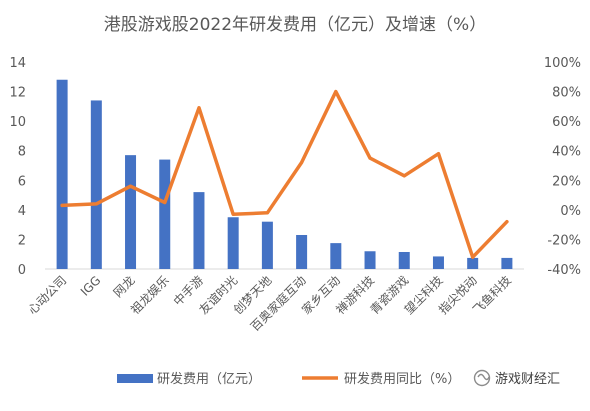 This screenshot has height=411, width=590. I want to click on left-axis-tick-label: 8, so click(22, 152).